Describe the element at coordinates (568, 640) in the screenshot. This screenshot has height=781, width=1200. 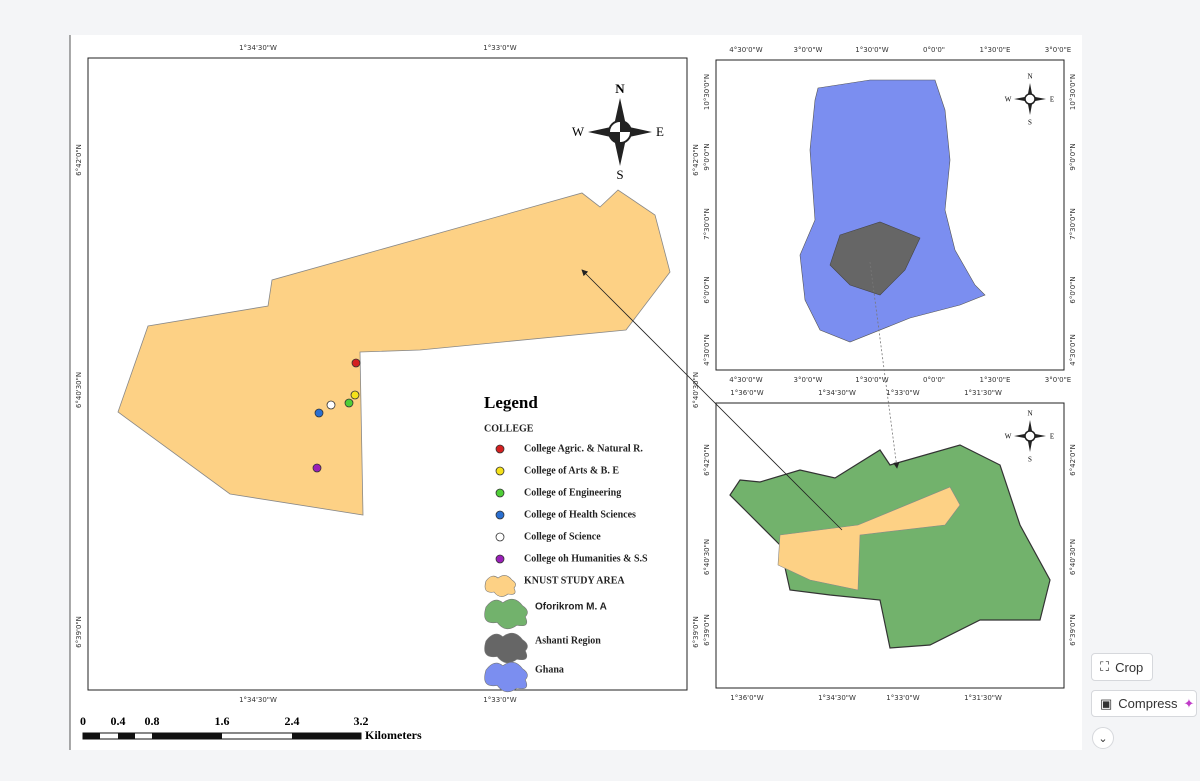
I see `legend-label: Ashanti Region` at that location.